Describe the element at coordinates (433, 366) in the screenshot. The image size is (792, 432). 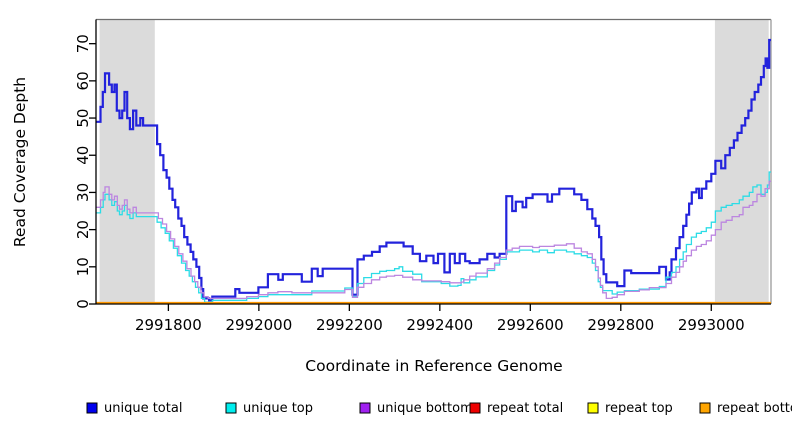
I see `x-axis-title: Coordinate in Reference Genome` at that location.